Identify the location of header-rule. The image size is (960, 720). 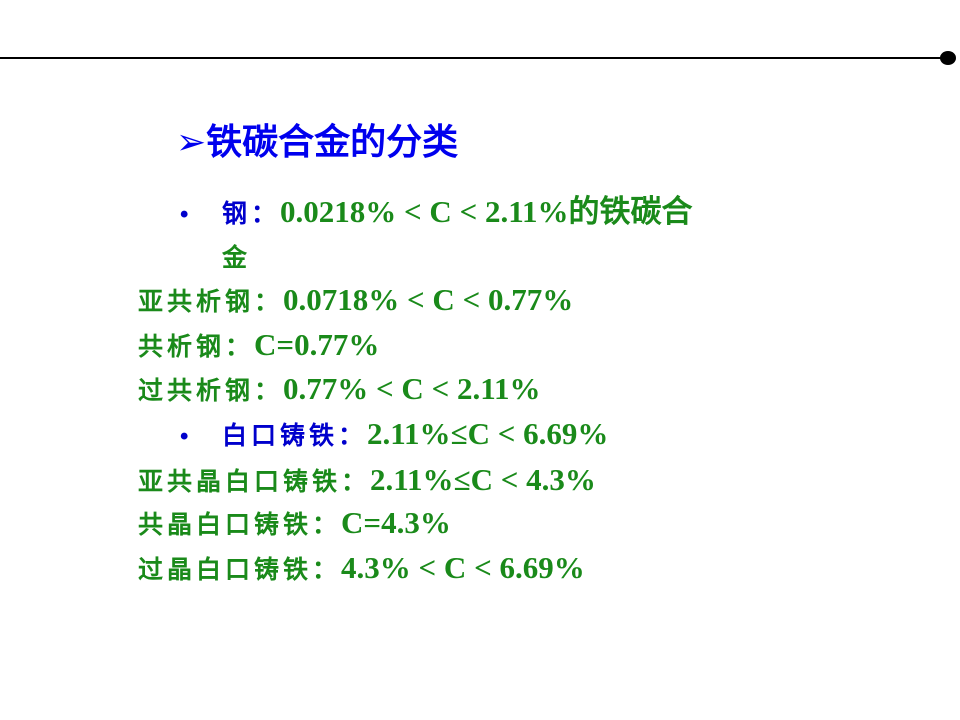
(473, 58).